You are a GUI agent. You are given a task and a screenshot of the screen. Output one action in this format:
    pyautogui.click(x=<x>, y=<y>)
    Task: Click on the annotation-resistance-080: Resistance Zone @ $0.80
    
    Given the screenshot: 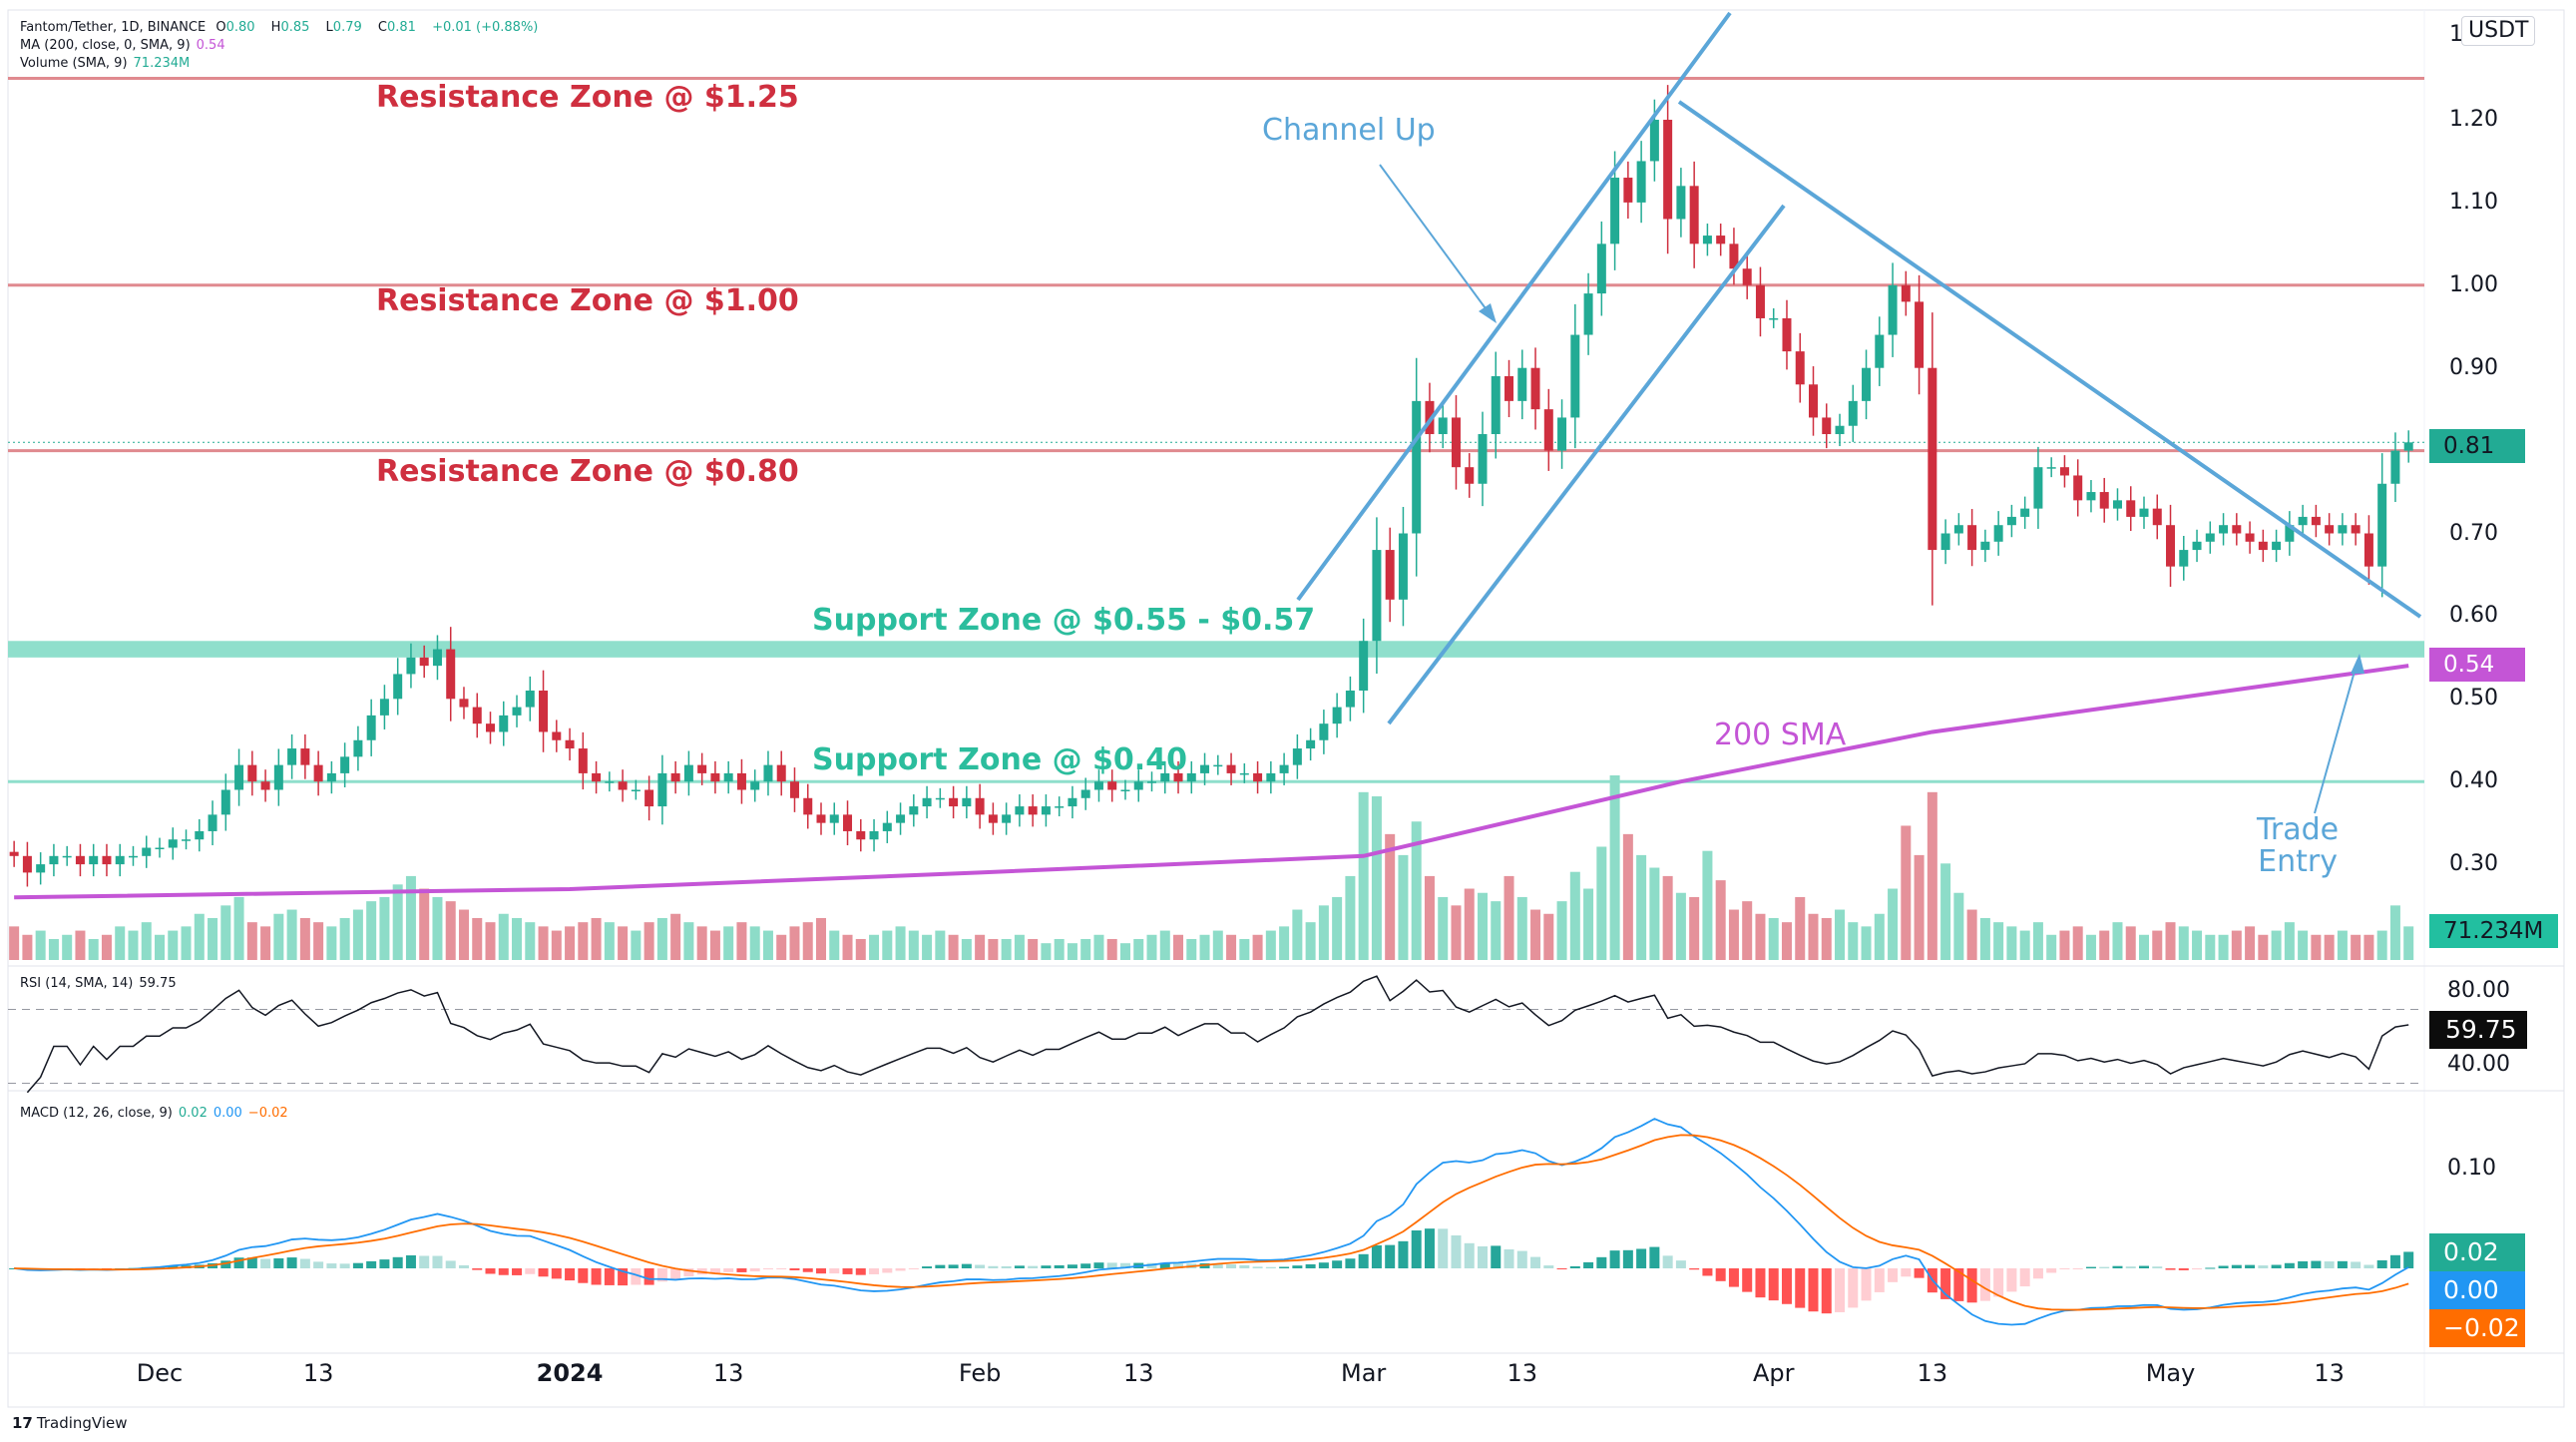 What is the action you would take?
    pyautogui.click(x=587, y=471)
    